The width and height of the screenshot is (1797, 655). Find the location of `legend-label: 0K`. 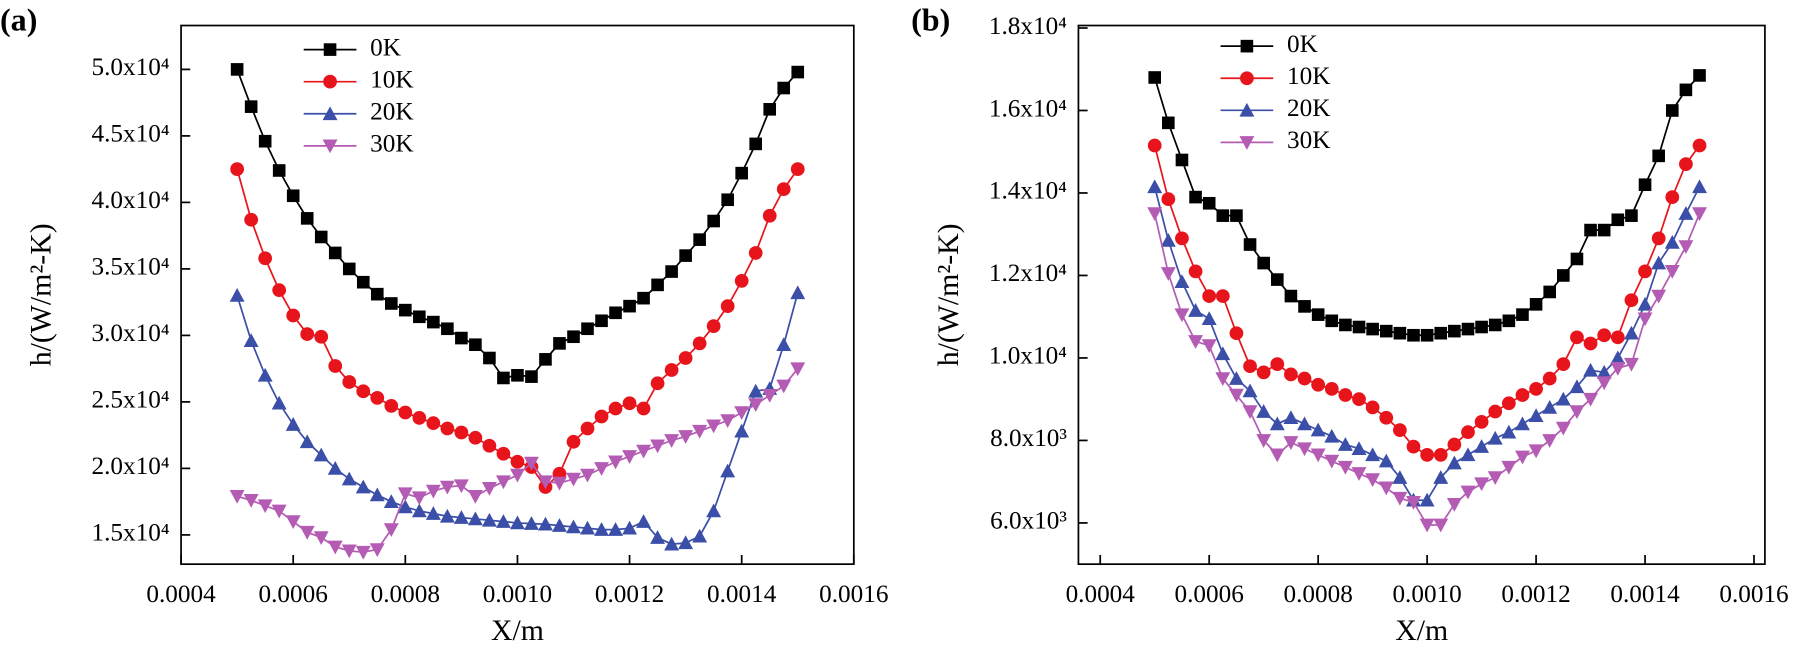

legend-label: 0K is located at coordinates (385, 47).